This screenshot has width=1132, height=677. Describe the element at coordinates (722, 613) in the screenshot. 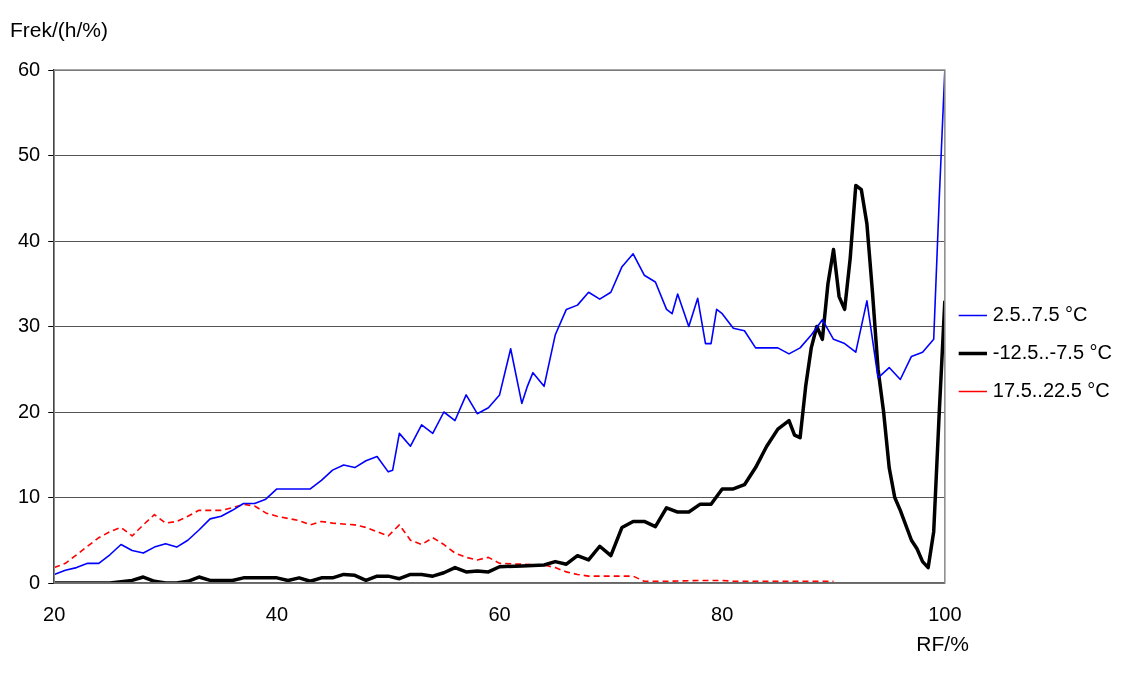

I see `x-tick-label: 80` at that location.